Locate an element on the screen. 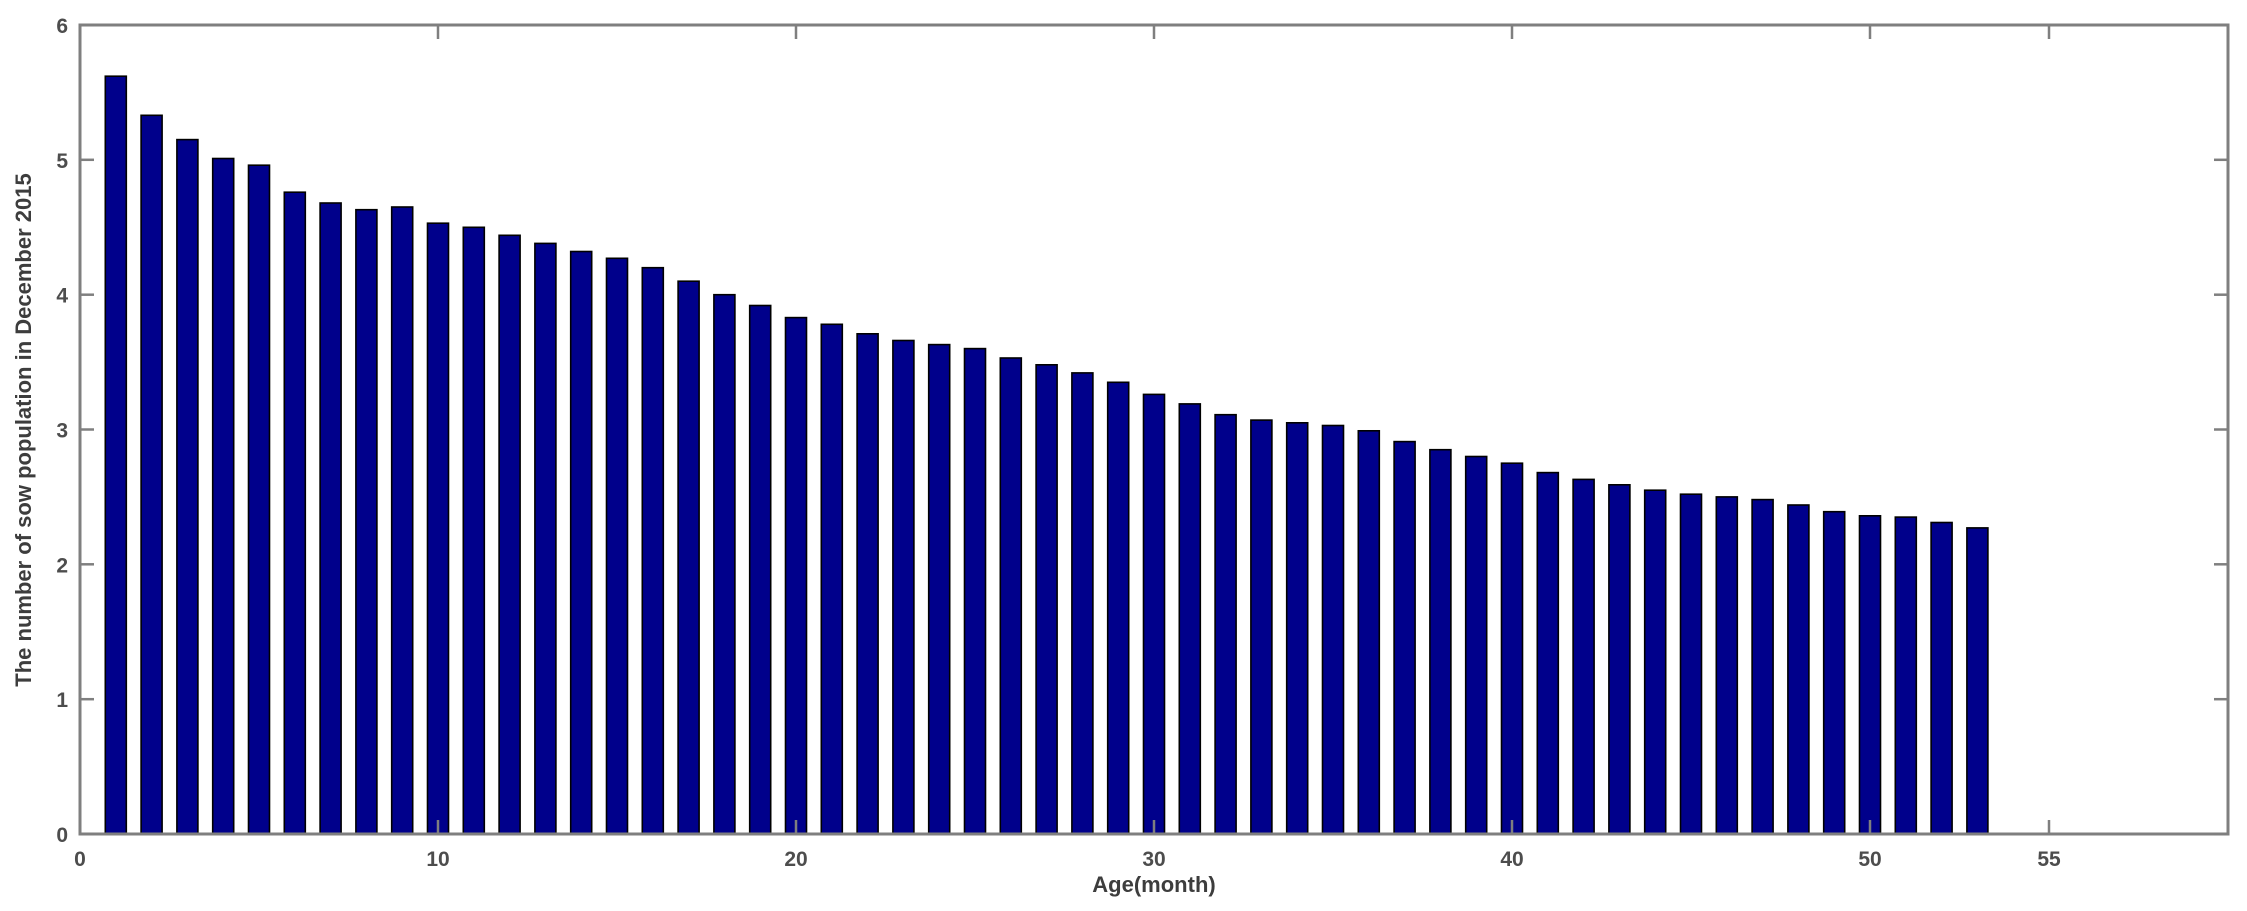 The image size is (2247, 911). x-tick-label-50: 50 is located at coordinates (1869, 859).